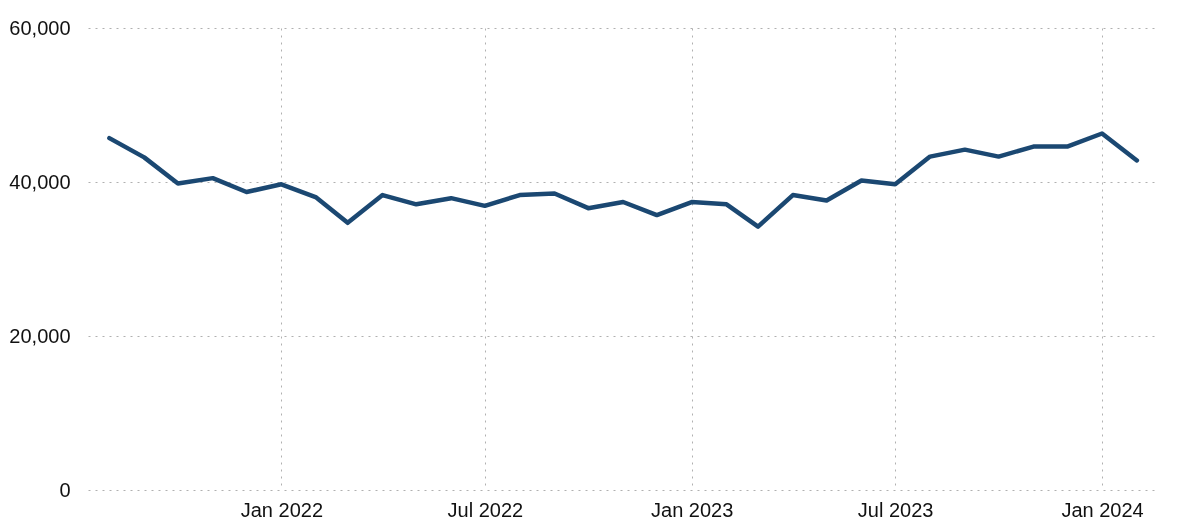  Describe the element at coordinates (40, 27) in the screenshot. I see `y-tick-label: 60,000` at that location.